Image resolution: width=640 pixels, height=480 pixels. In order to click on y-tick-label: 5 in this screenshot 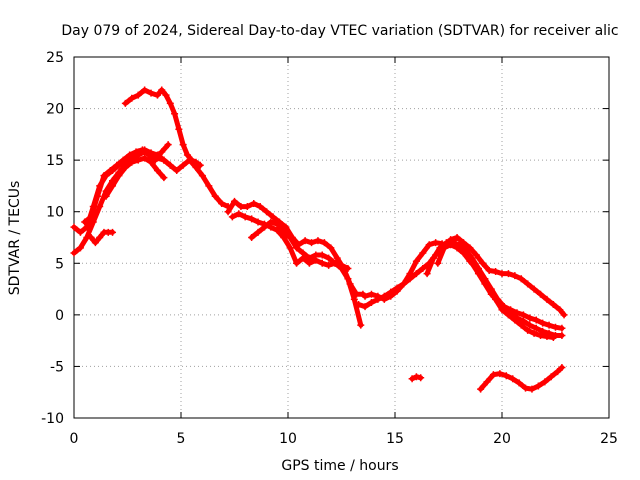, I will do `click(59, 264)`.